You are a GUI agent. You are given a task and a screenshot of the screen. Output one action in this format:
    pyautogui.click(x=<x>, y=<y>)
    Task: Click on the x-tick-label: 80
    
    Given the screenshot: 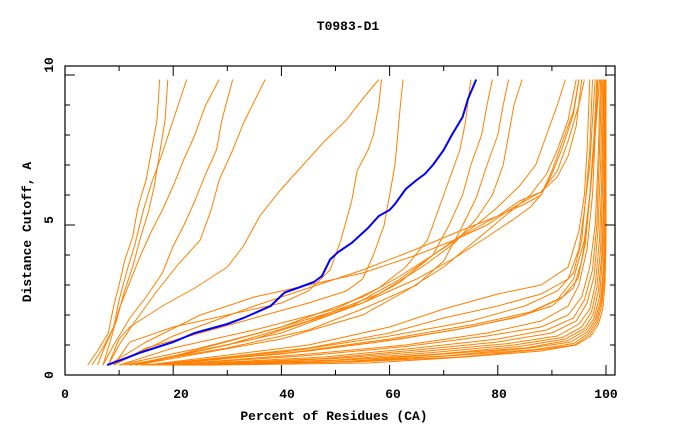 What is the action you would take?
    pyautogui.click(x=499, y=394)
    